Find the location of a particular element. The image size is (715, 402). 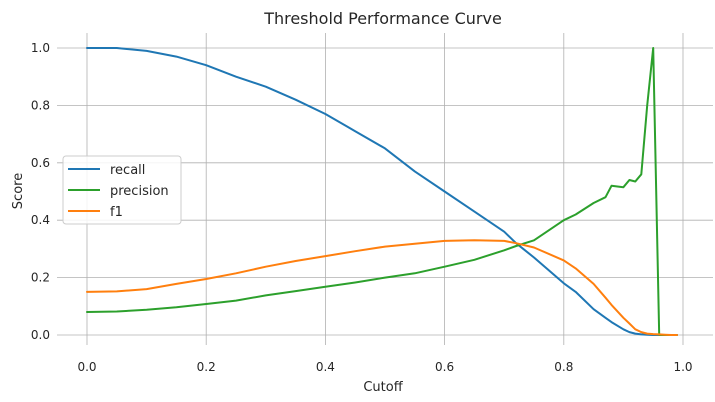

y-tick-label: 0.6 is located at coordinates (40, 163).